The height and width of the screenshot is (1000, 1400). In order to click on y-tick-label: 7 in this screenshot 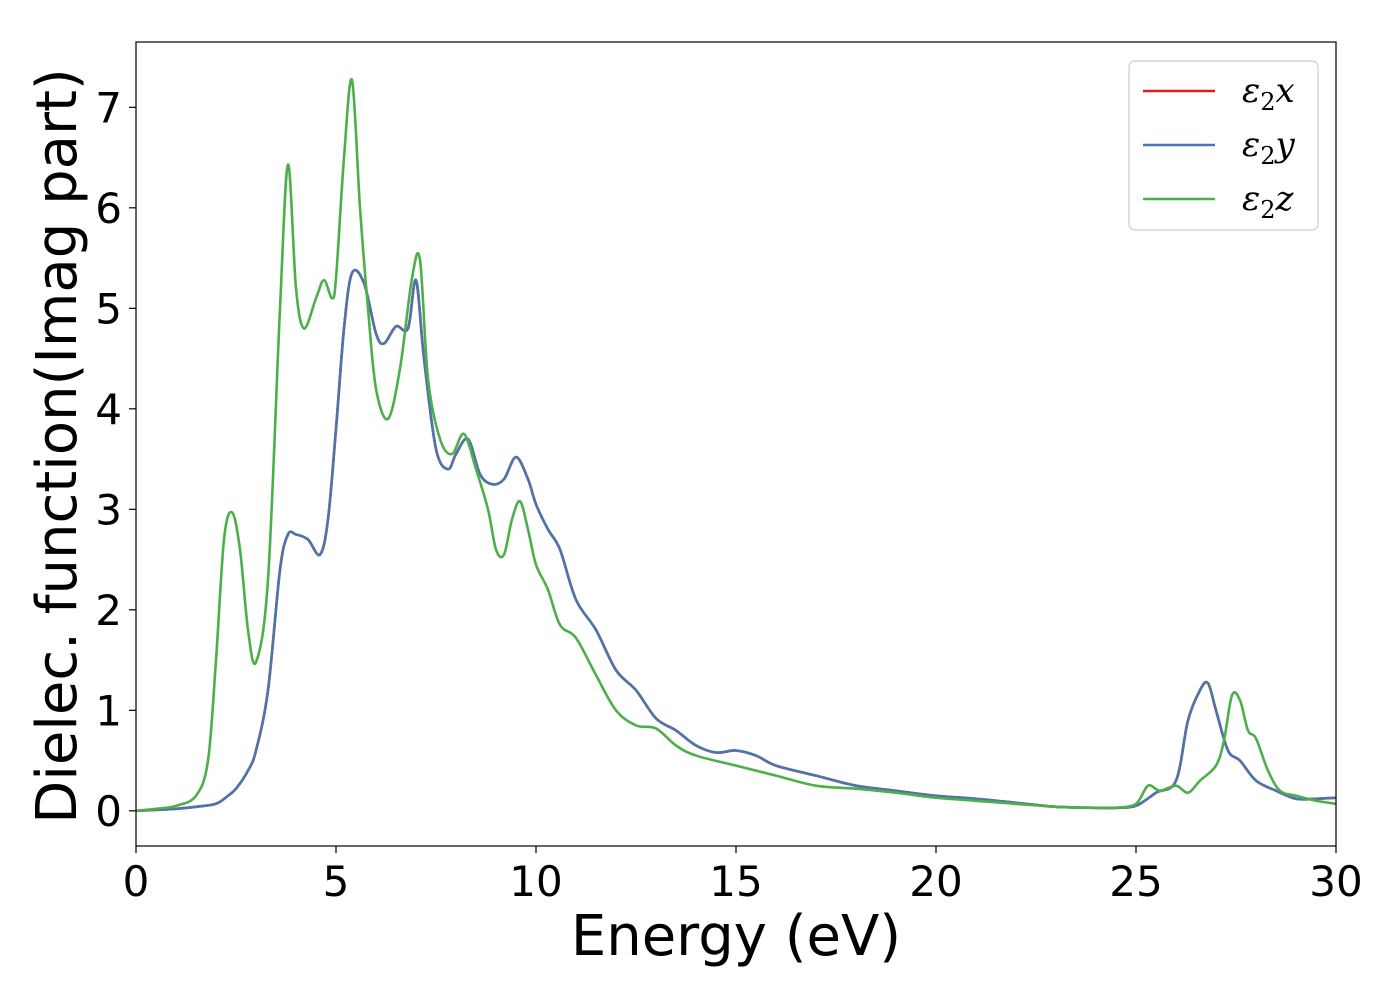, I will do `click(108, 107)`.